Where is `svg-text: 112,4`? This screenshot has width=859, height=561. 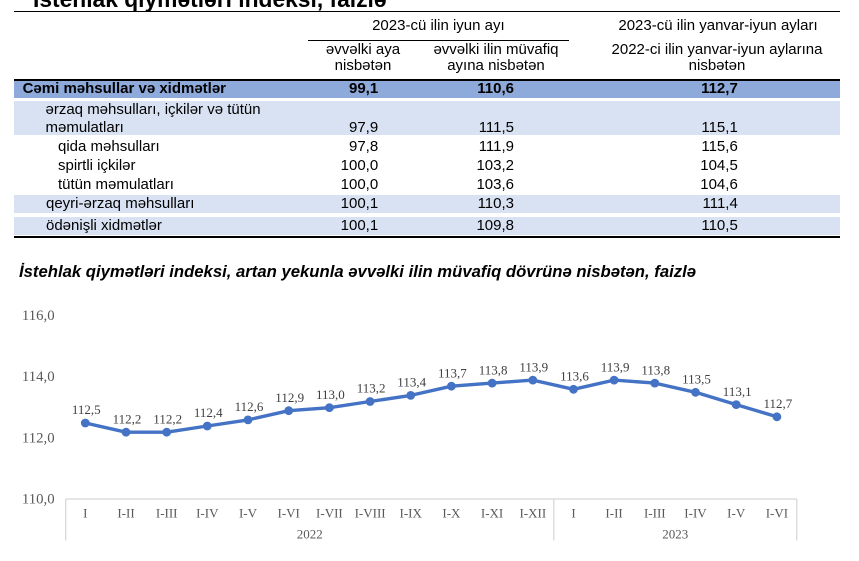
svg-text: 112,4 is located at coordinates (208, 412).